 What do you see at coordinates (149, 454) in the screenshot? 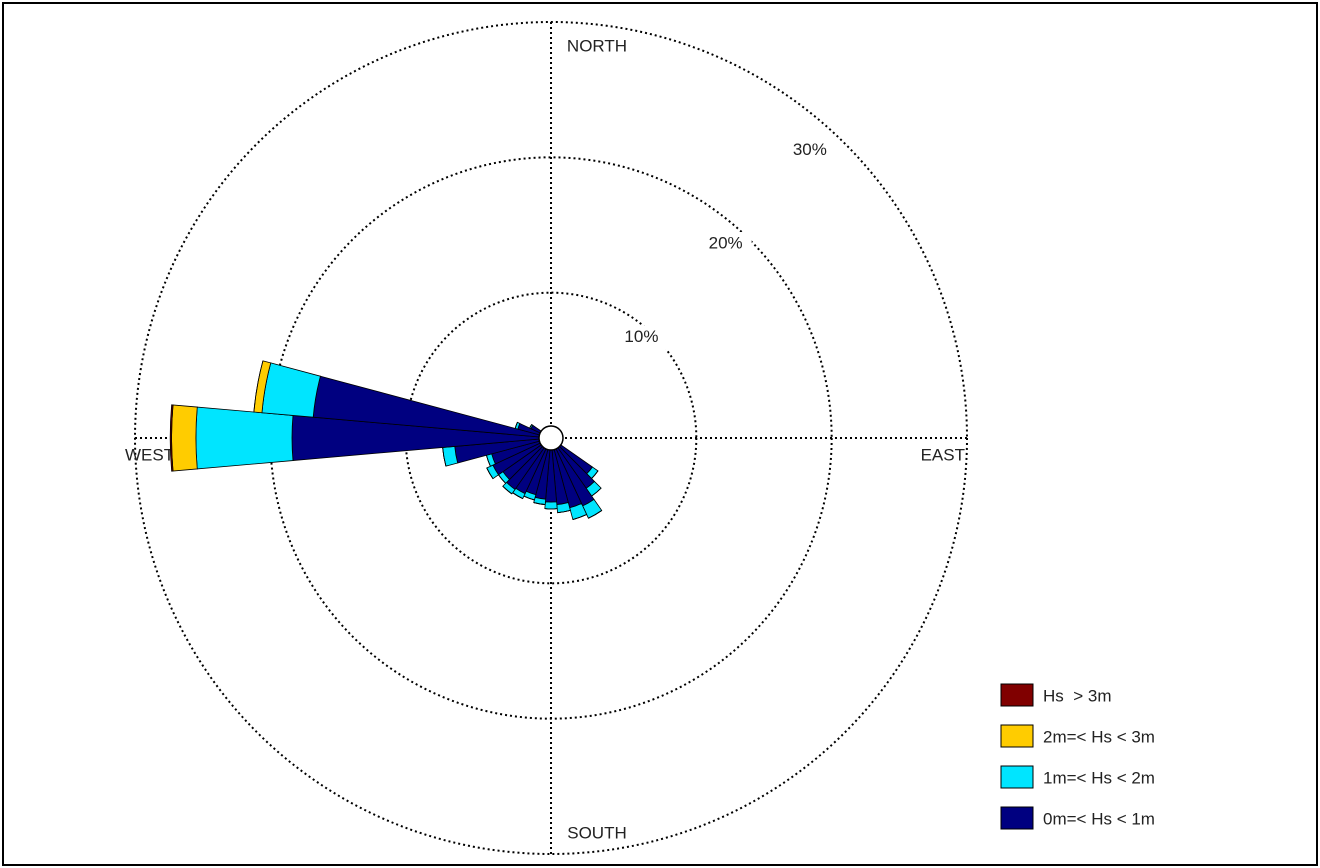
I see `direction-label: WEST` at bounding box center [149, 454].